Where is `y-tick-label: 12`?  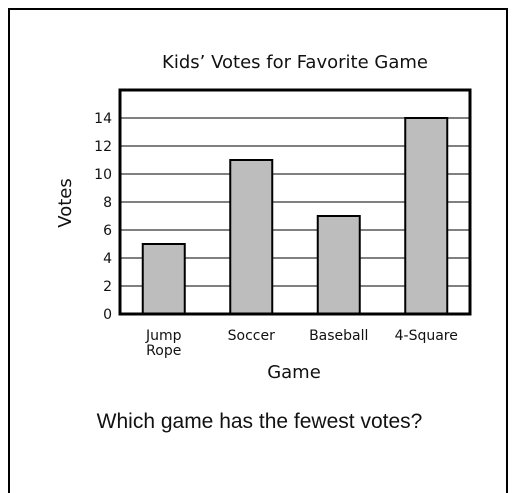
y-tick-label: 12 is located at coordinates (103, 147).